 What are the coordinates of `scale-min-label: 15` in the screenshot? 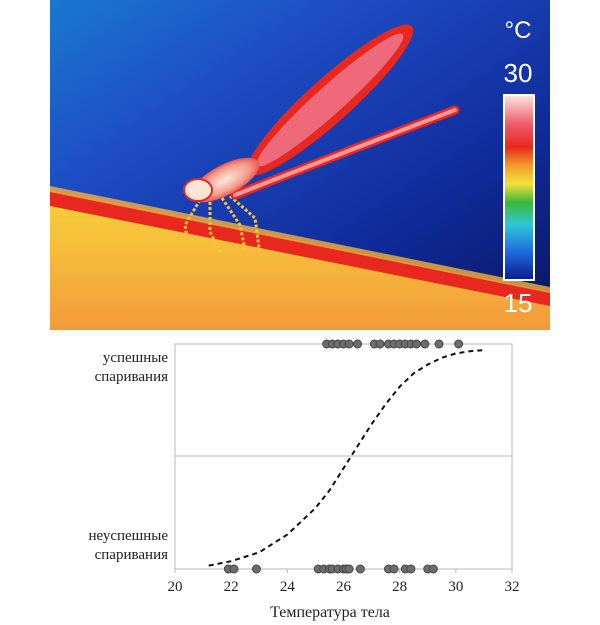 It's located at (518, 303).